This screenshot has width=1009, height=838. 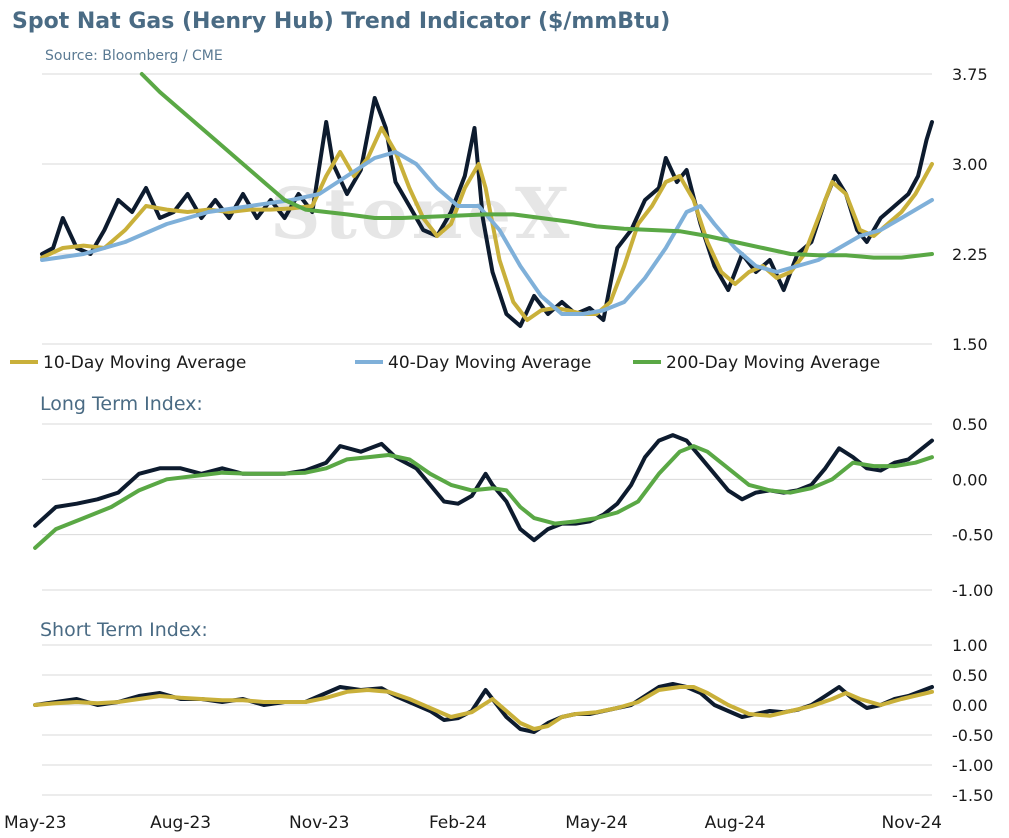 I want to click on x-tick-label: Nov-23, so click(x=319, y=823).